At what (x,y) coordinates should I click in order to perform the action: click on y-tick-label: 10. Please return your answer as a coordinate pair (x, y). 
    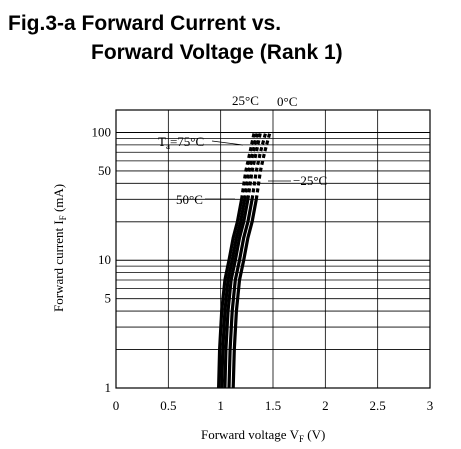
    Looking at the image, I should click on (104, 259).